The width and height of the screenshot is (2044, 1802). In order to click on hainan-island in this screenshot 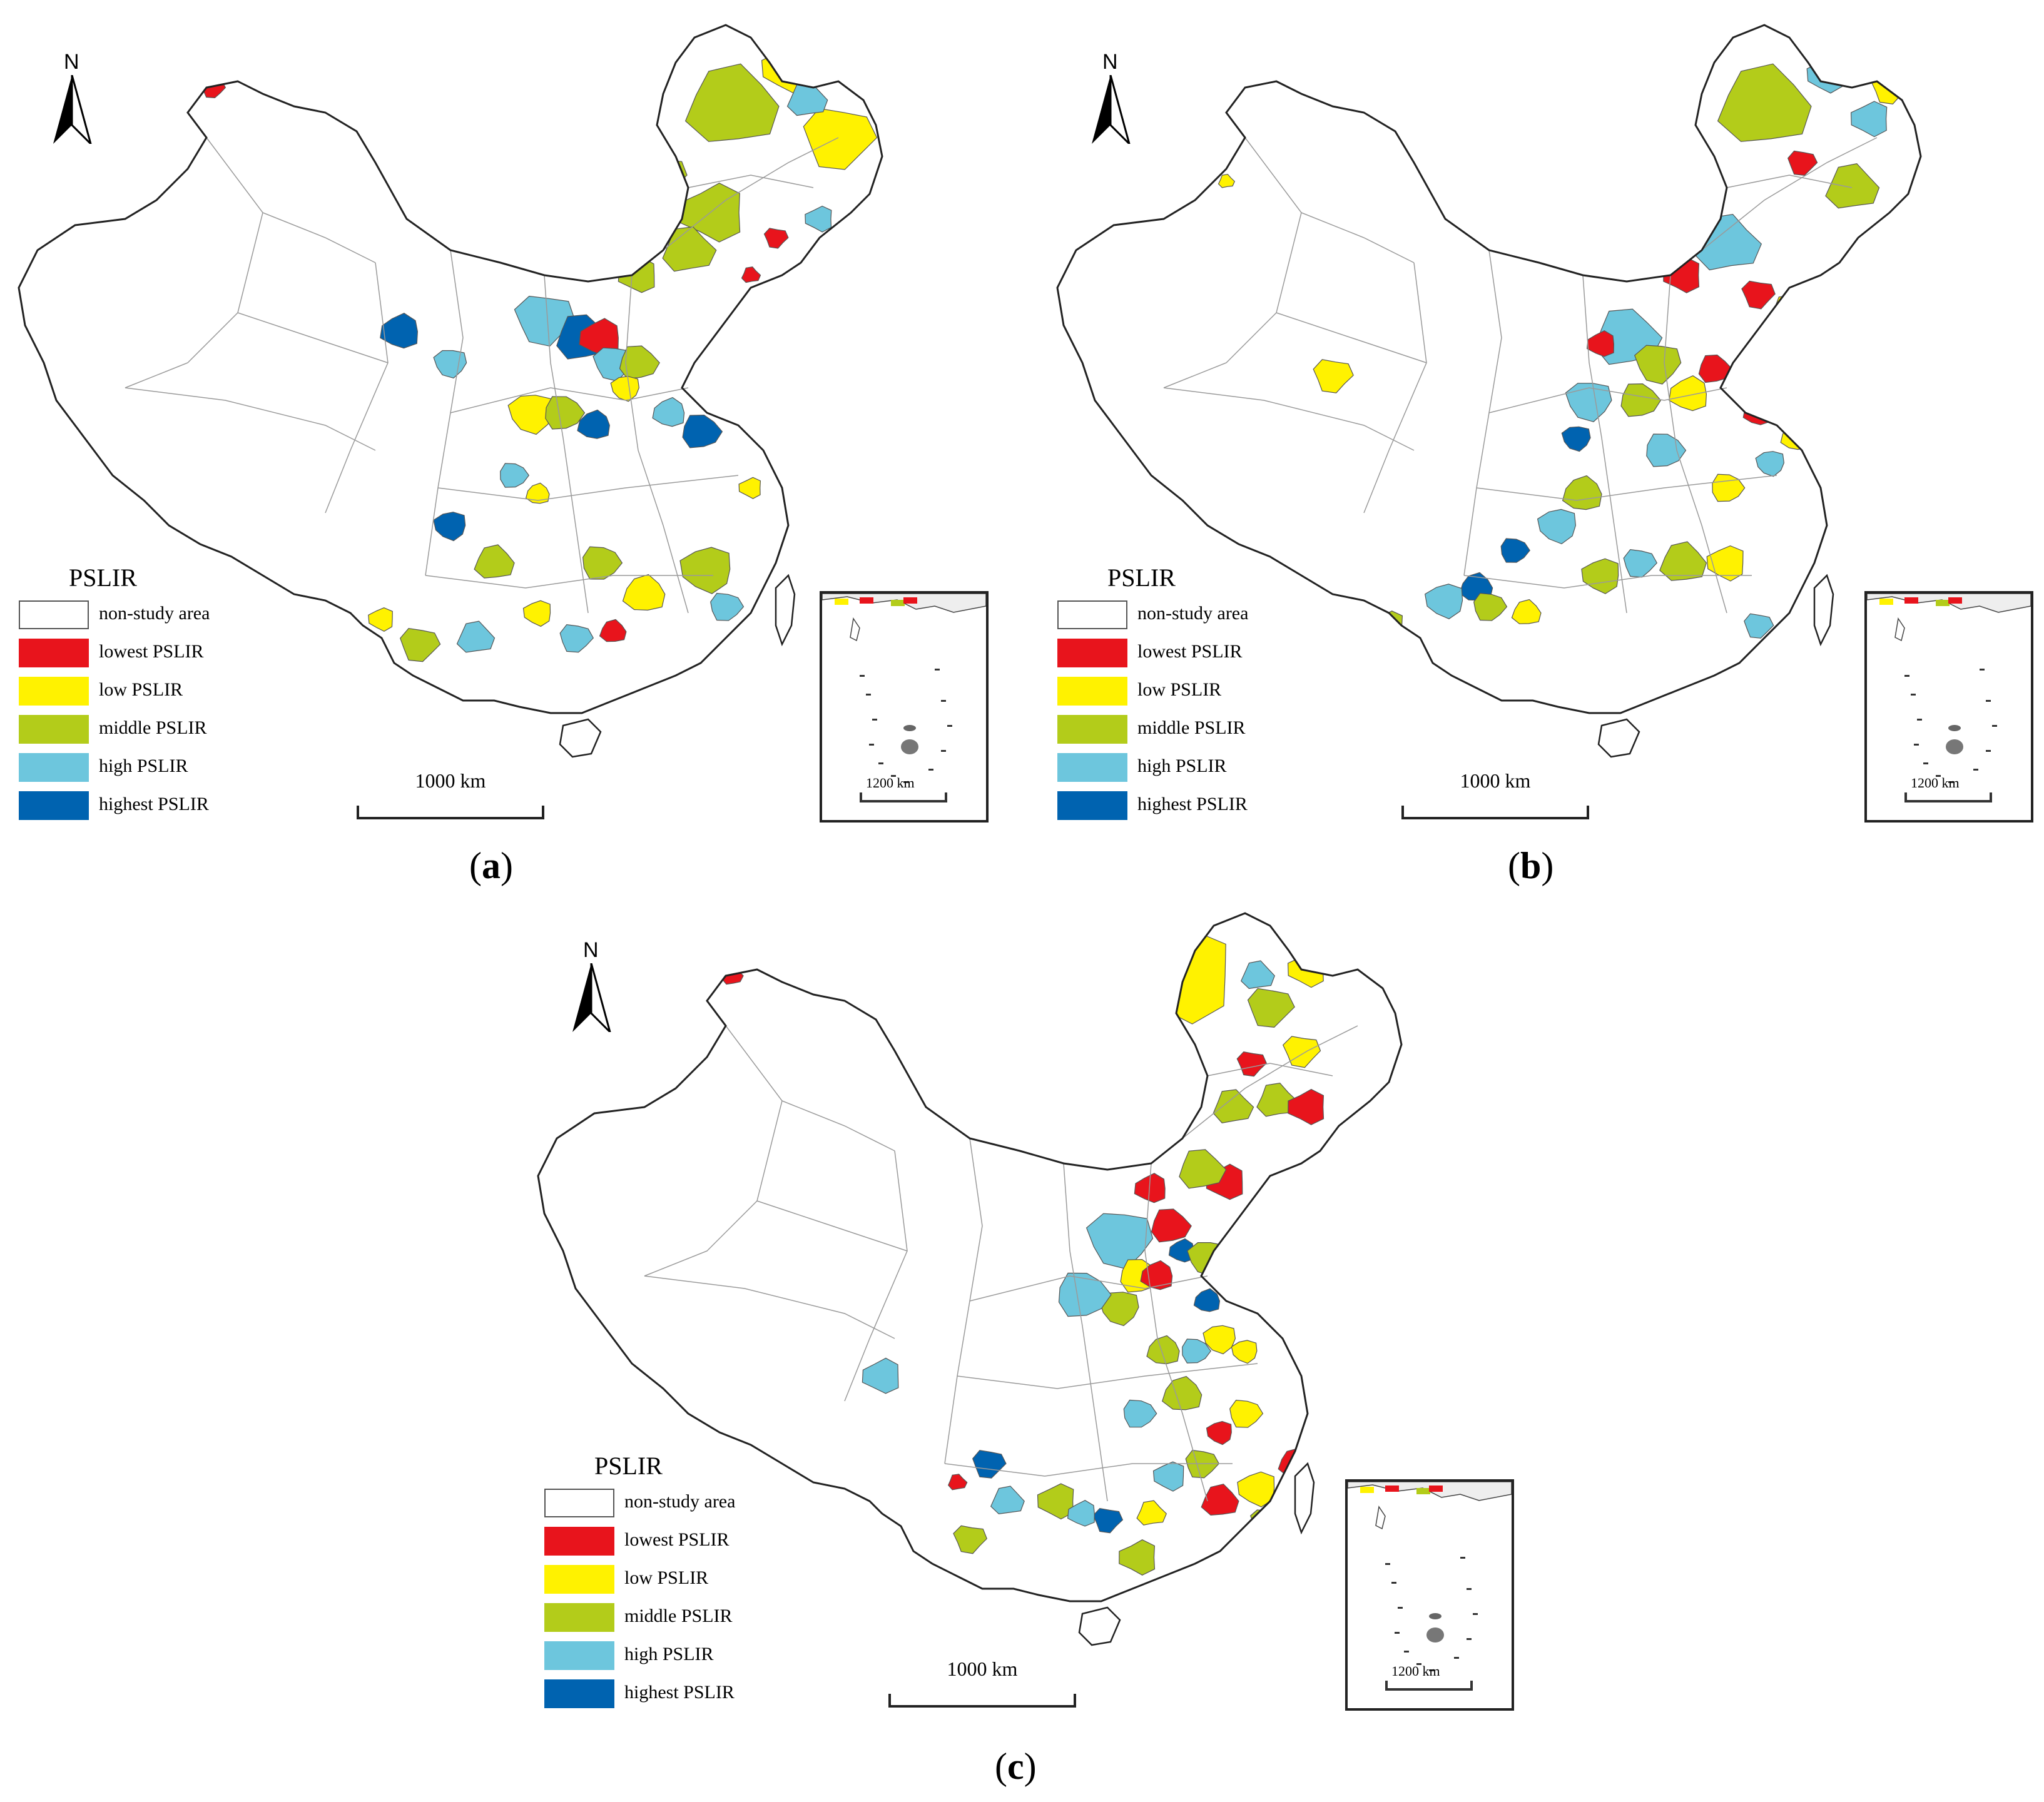, I will do `click(1099, 1626)`.